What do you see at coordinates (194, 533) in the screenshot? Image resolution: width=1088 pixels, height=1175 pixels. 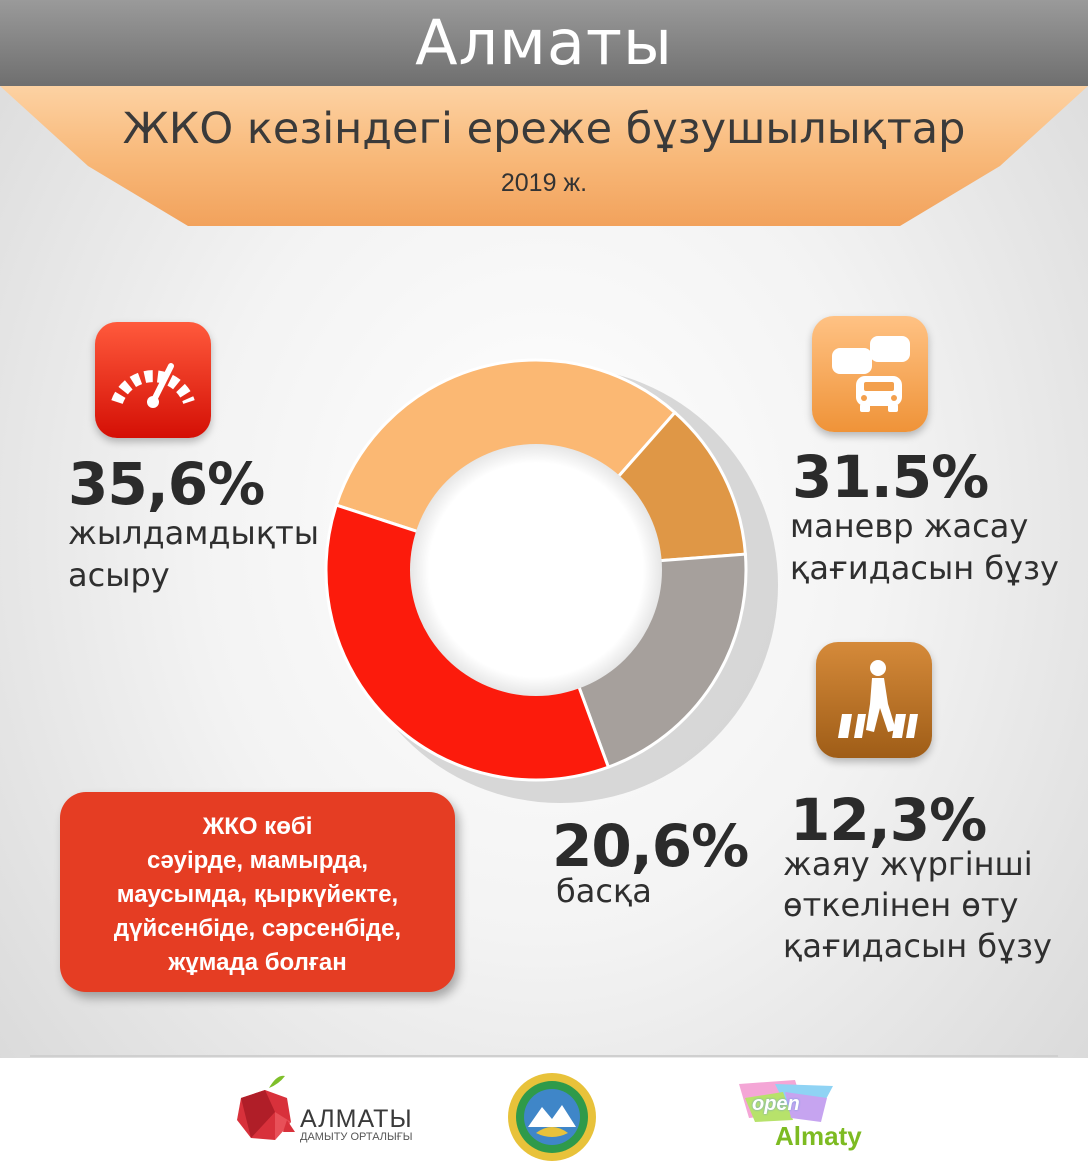 I see `speed-label-line1: жылдамдықты` at bounding box center [194, 533].